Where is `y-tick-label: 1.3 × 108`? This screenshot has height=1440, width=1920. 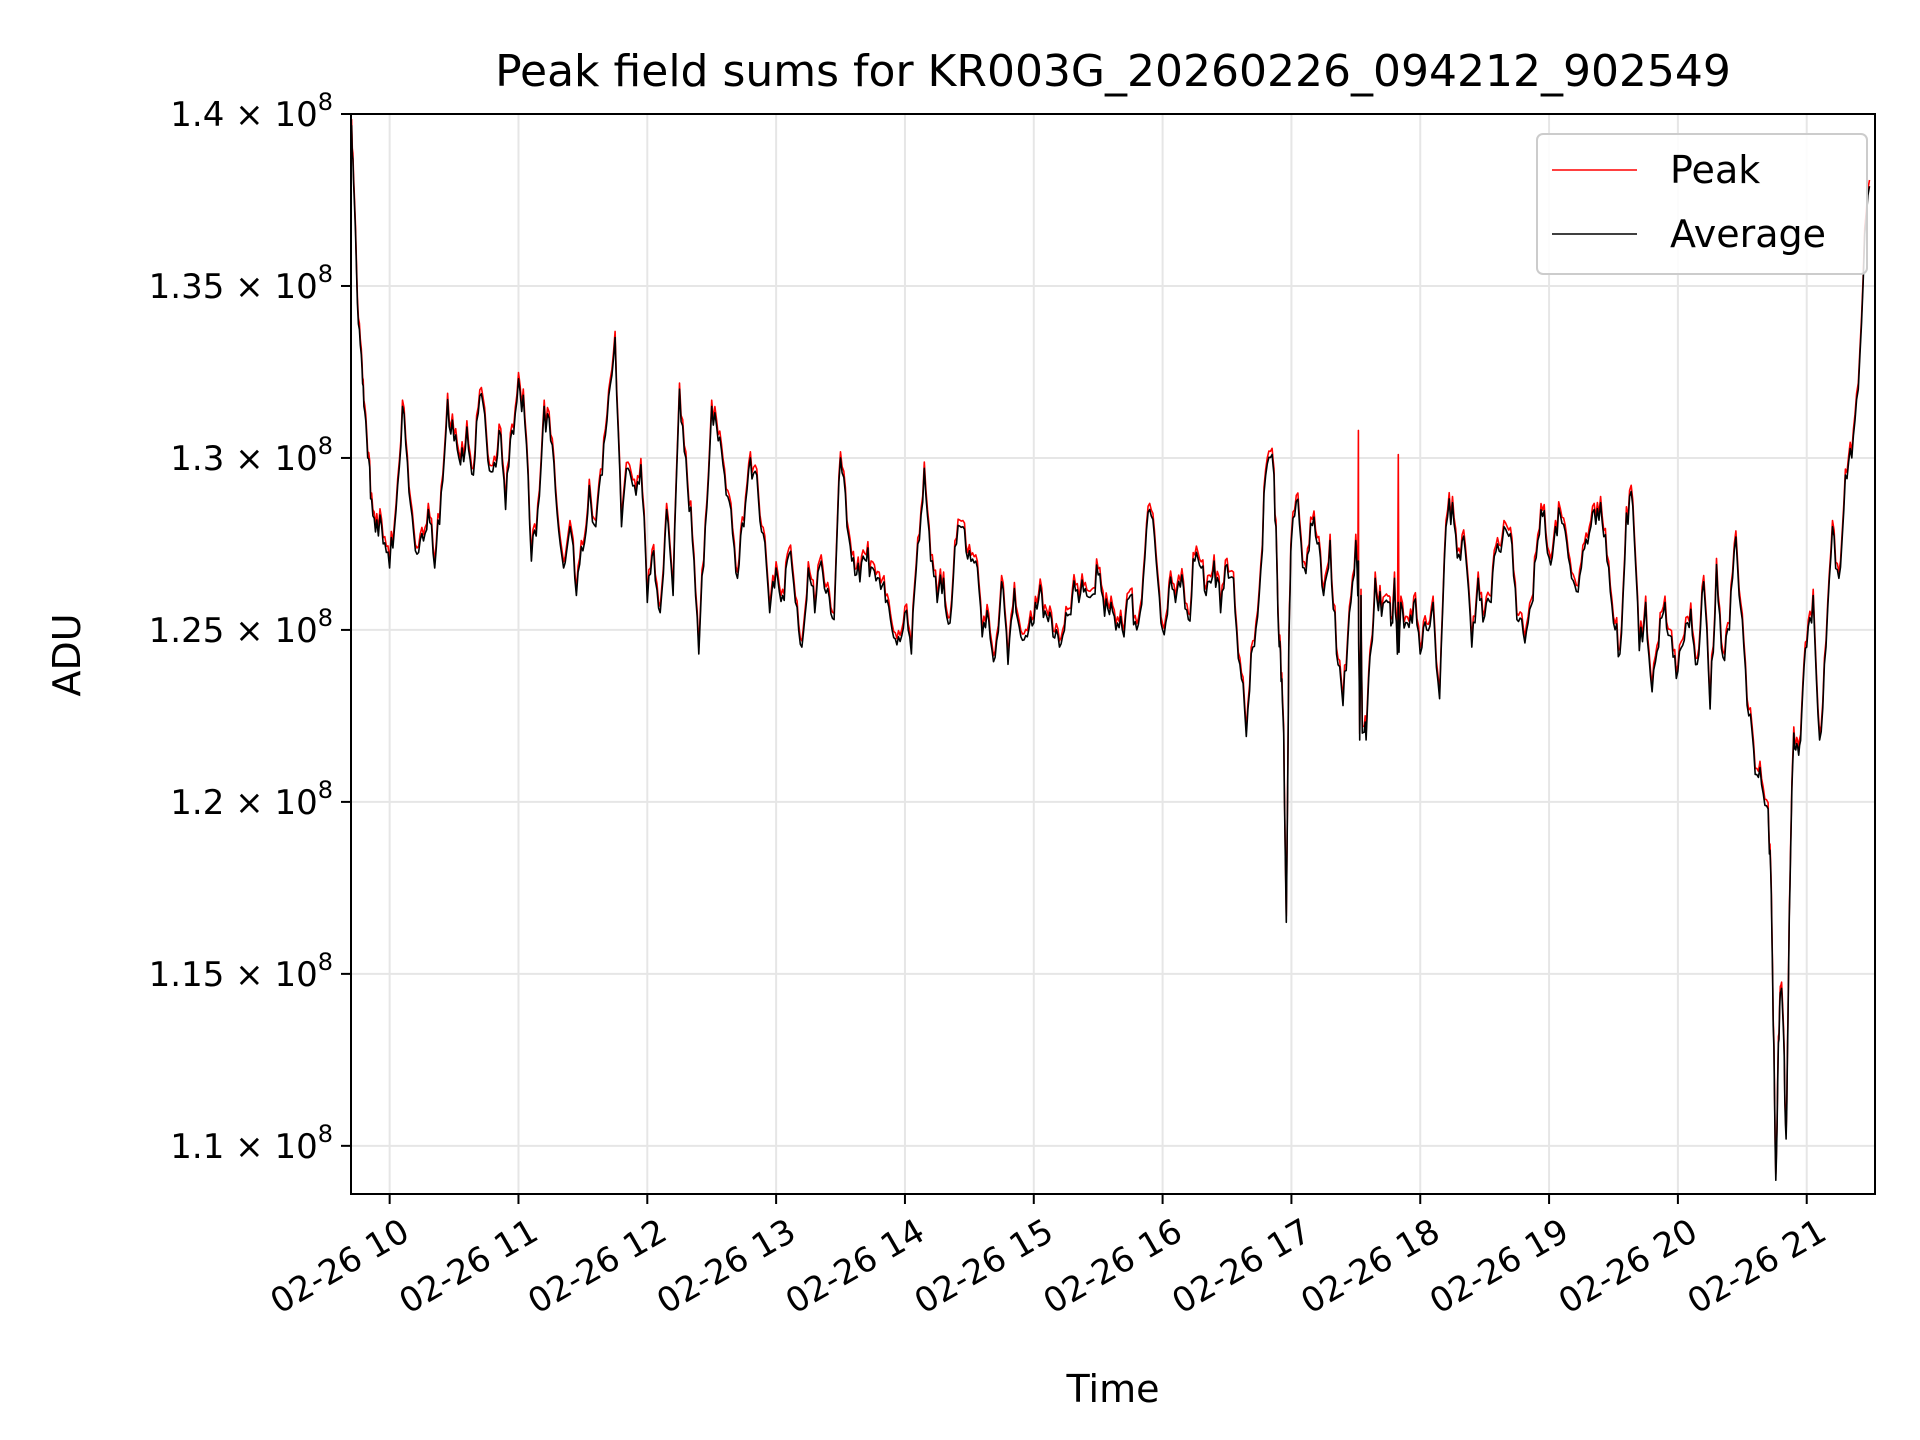
y-tick-label: 1.3 × 108 is located at coordinates (251, 455).